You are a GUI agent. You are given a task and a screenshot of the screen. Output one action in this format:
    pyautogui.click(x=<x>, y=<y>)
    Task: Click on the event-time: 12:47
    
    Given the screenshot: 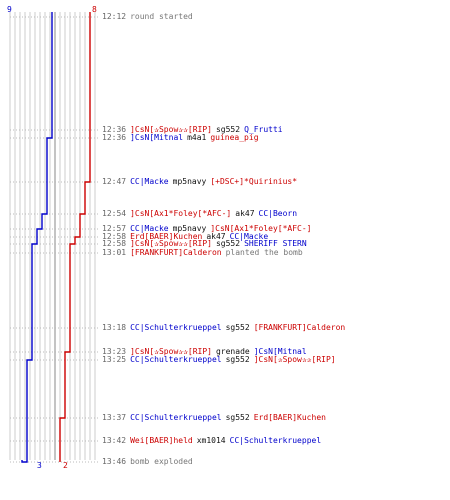 What is the action you would take?
    pyautogui.click(x=114, y=181)
    